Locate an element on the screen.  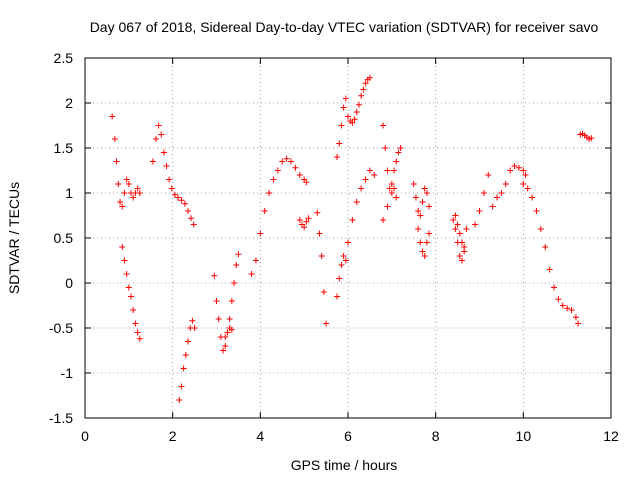
series-arc10 is located at coordinates (353, 117).